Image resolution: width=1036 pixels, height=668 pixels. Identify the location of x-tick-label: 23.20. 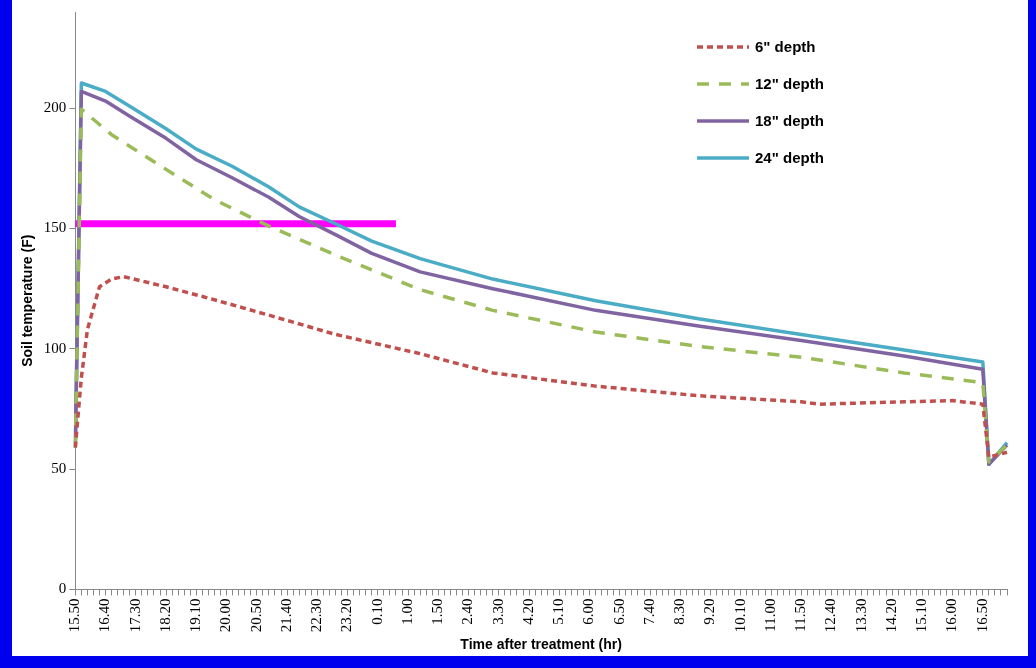
(346, 615).